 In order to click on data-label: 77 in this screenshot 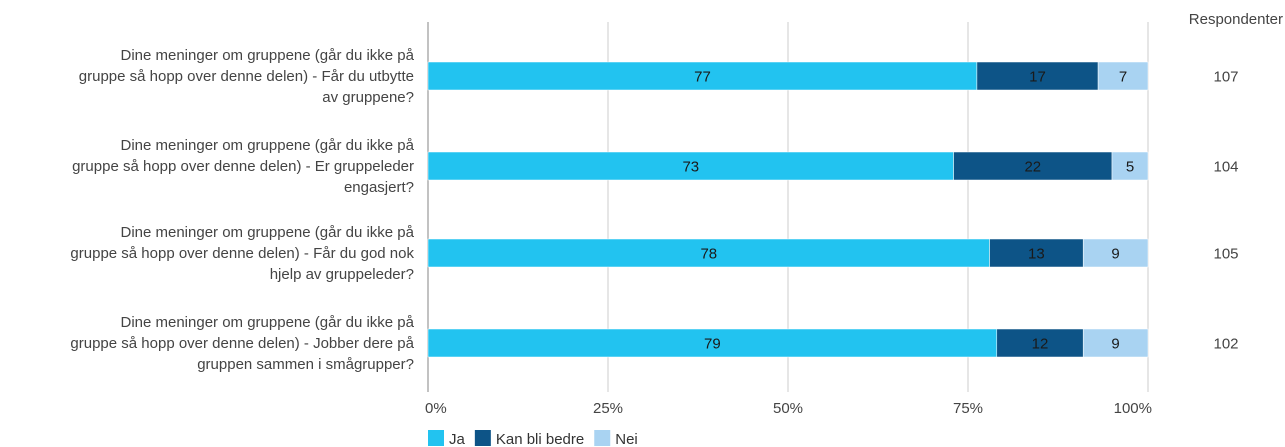, I will do `click(702, 77)`.